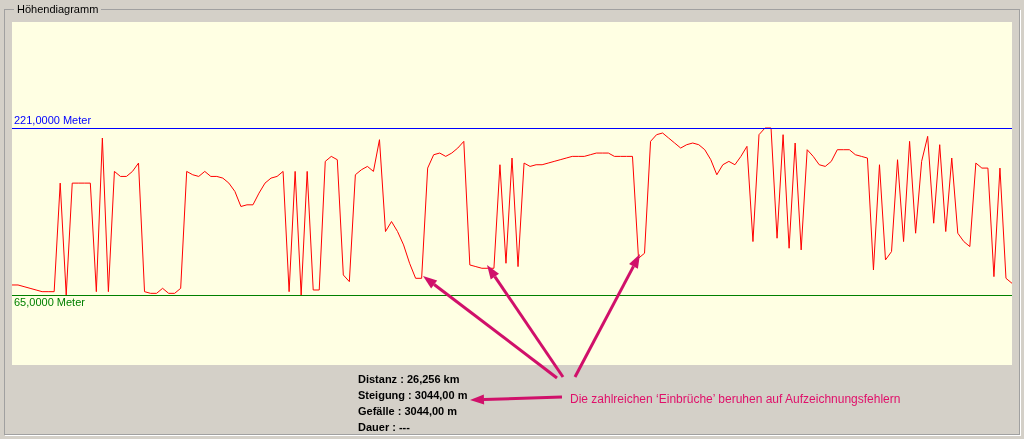  Describe the element at coordinates (409, 379) in the screenshot. I see `text: Distanz : 26,256 km` at that location.